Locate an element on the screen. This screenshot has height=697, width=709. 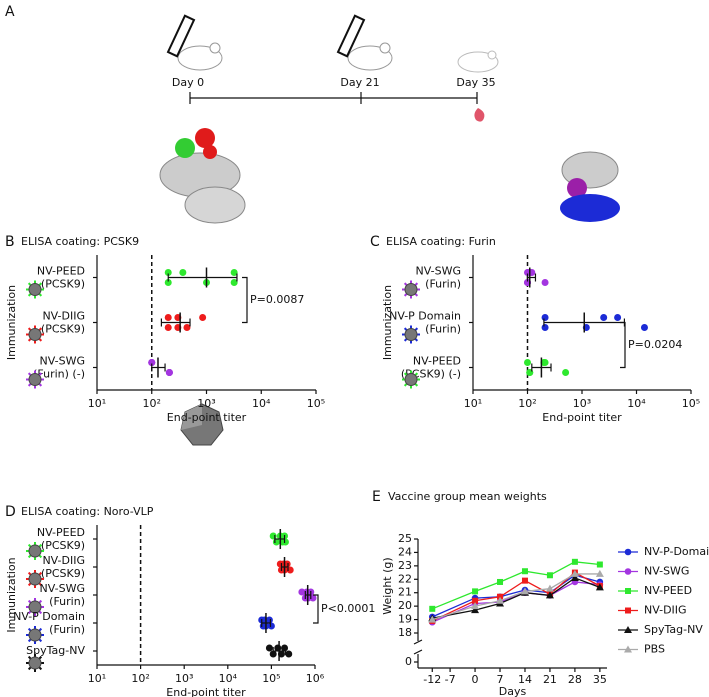
day-label: Day 35 is located at coordinates (475, 82).